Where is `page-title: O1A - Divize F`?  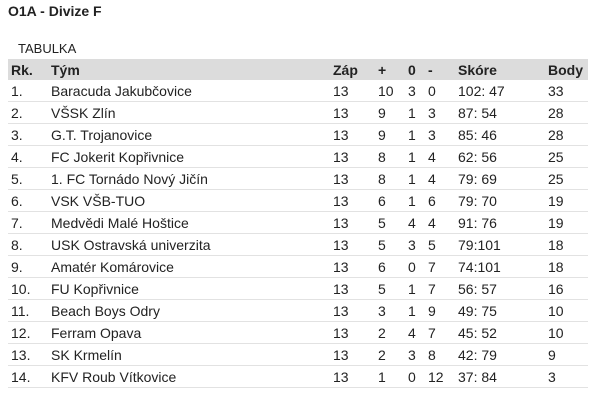 page-title: O1A - Divize F is located at coordinates (55, 11).